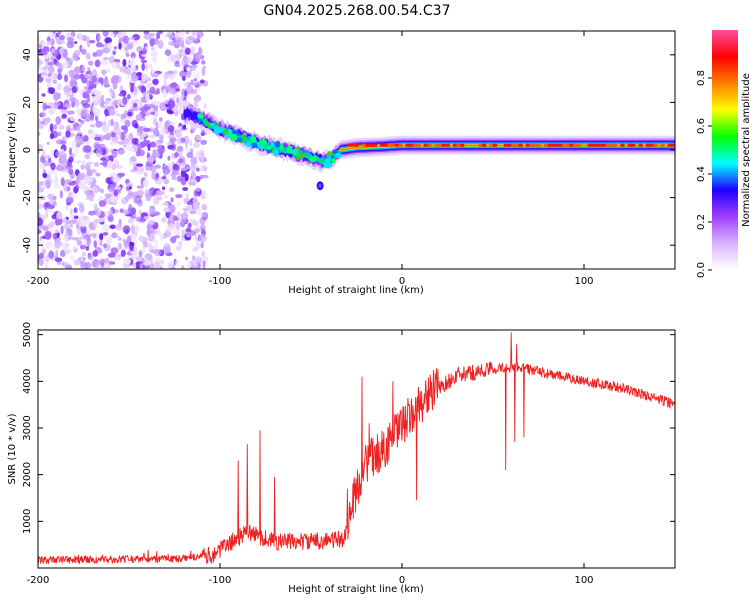 This screenshot has height=600, width=750. What do you see at coordinates (38, 281) in the screenshot?
I see `x-tick-label: -200` at bounding box center [38, 281].